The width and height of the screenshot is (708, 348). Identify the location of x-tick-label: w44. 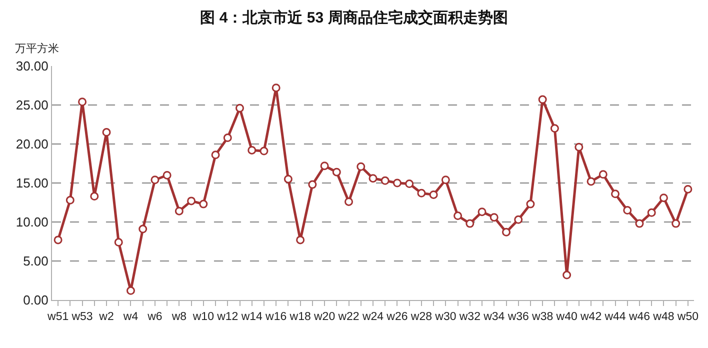
(615, 316).